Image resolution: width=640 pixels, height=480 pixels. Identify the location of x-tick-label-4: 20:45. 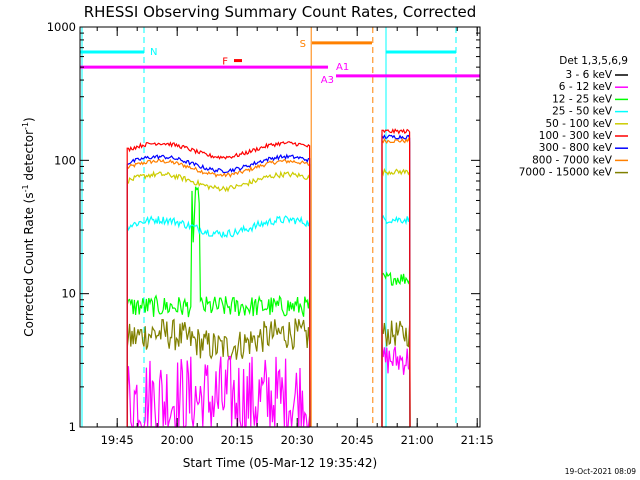
(357, 440).